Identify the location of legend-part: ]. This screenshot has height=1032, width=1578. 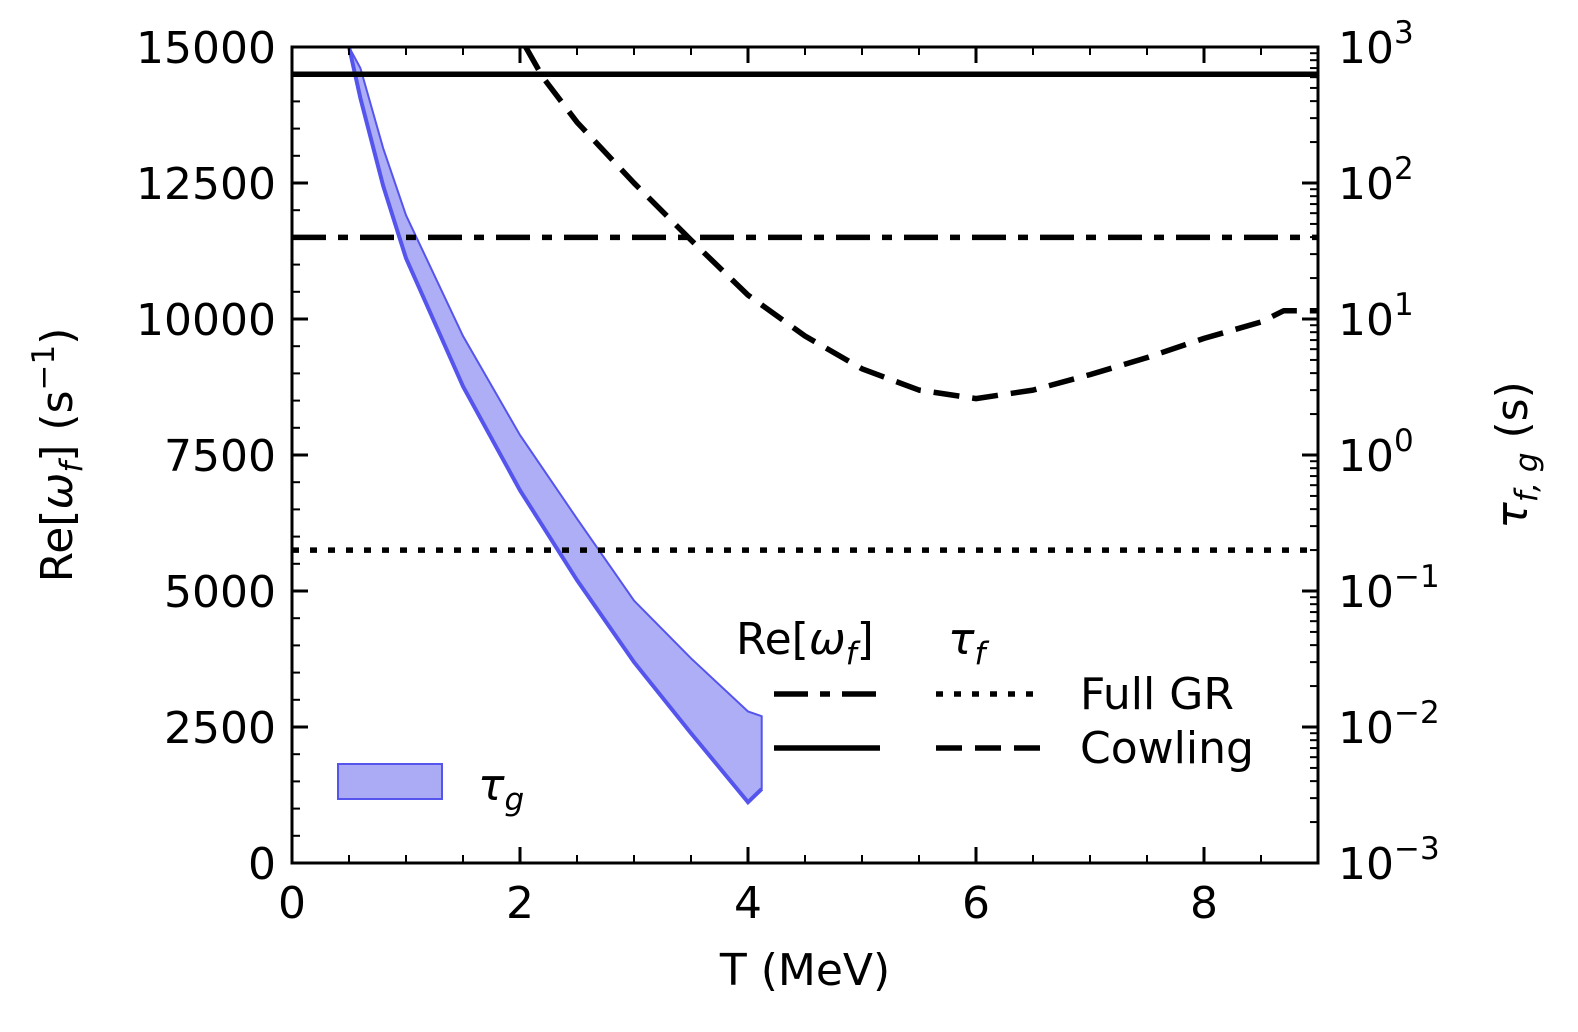
(865, 639).